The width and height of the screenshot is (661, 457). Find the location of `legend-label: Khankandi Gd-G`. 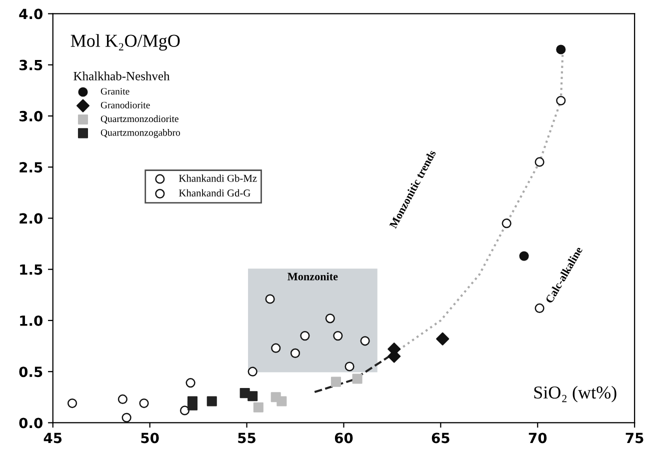

legend-label: Khankandi Gd-G is located at coordinates (214, 193).